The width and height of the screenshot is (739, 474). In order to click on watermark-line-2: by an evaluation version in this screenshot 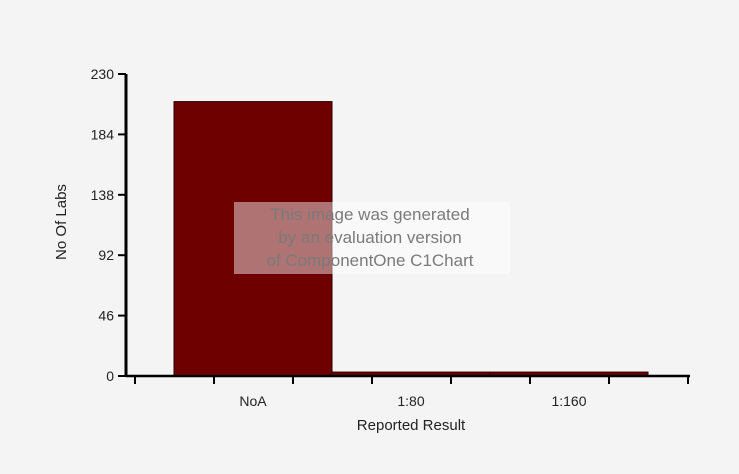, I will do `click(369, 237)`.